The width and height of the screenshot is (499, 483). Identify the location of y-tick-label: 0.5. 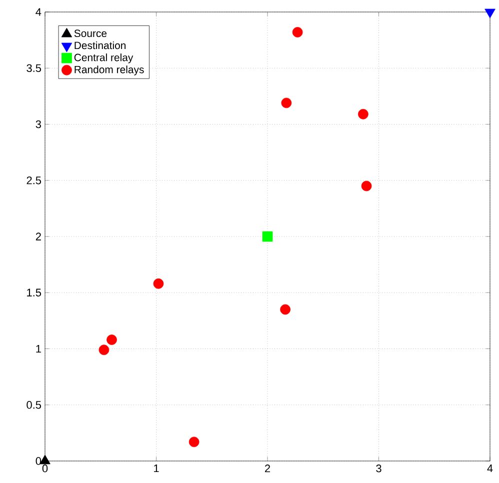
(34, 405).